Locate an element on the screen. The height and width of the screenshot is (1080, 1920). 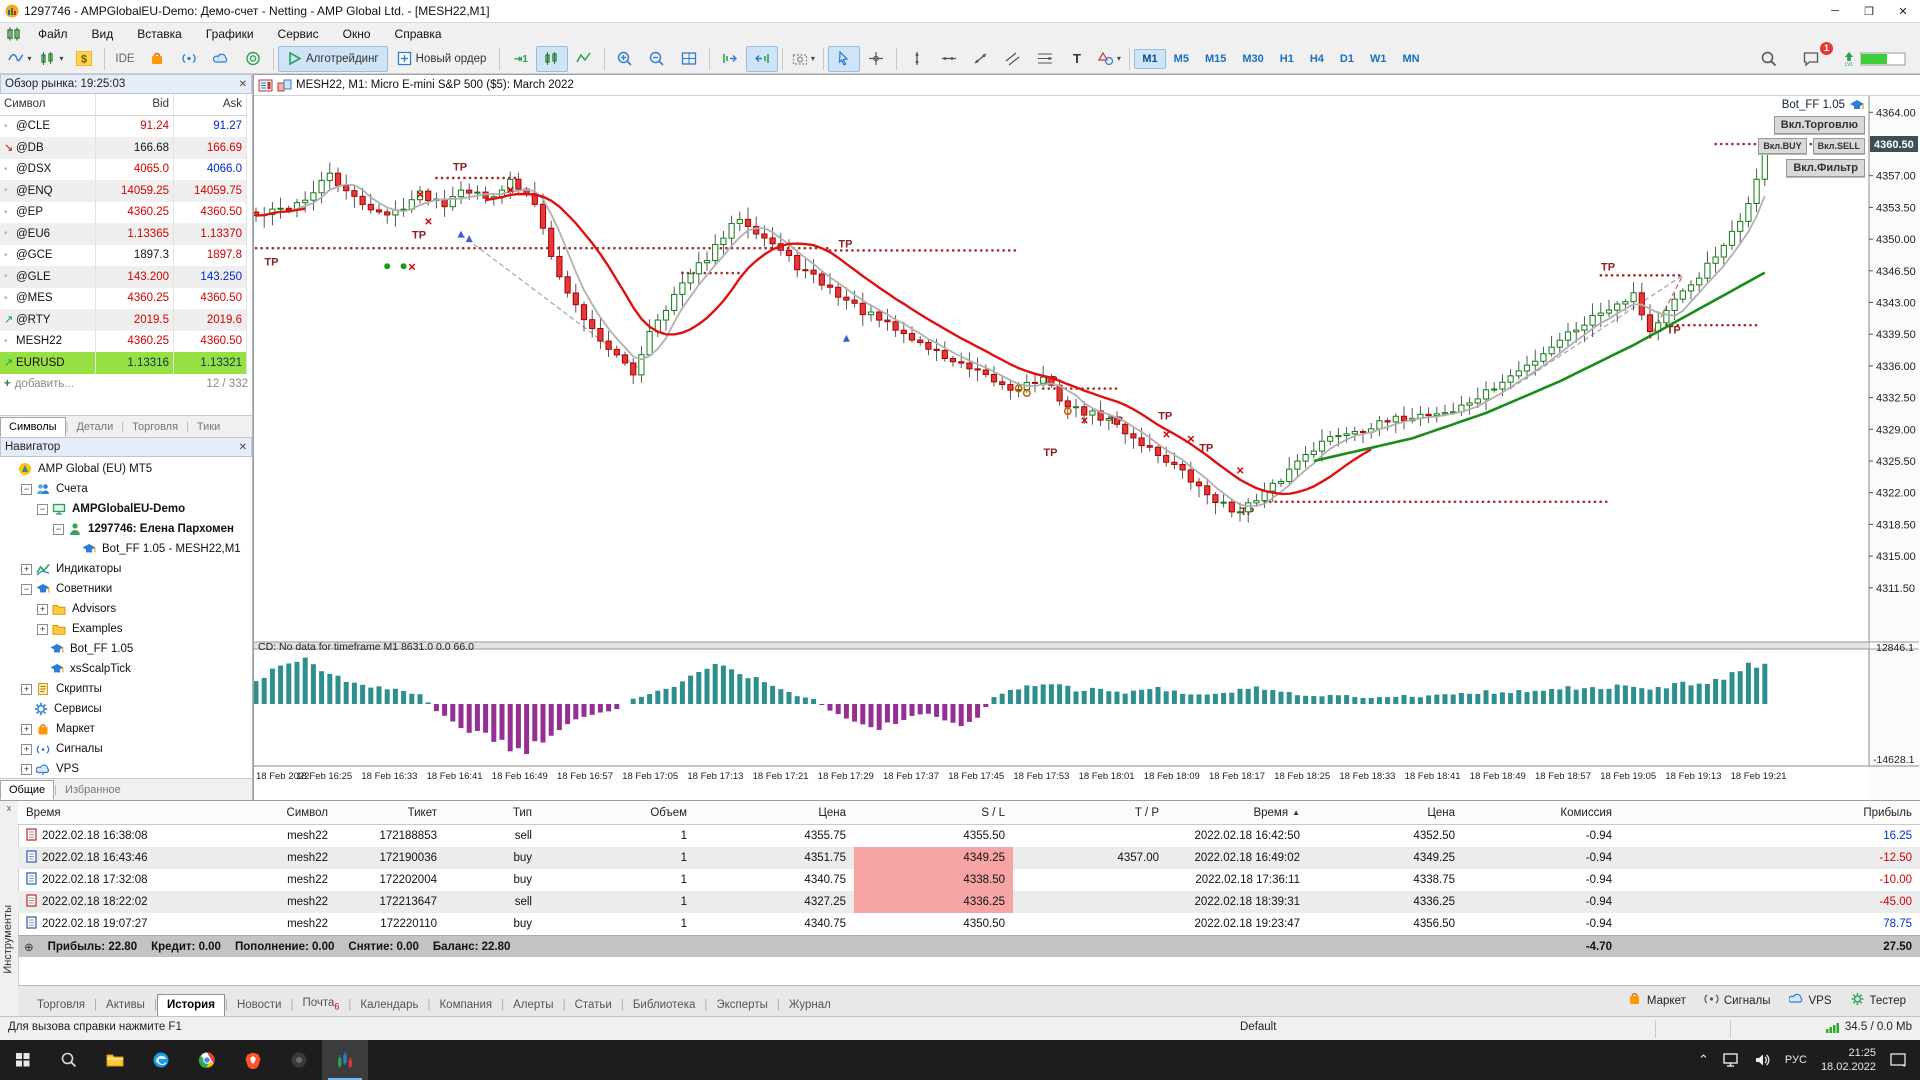
toolbox-tab-Компания: Компания is located at coordinates (466, 1005).